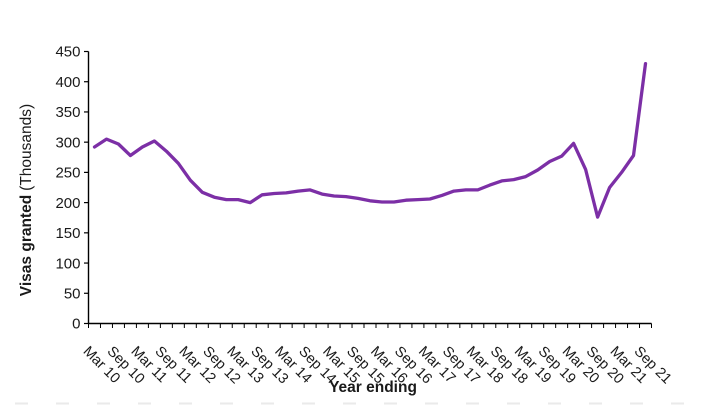 The height and width of the screenshot is (407, 721). What do you see at coordinates (26, 245) in the screenshot?
I see `y-axis-title-main: Visas granted` at bounding box center [26, 245].